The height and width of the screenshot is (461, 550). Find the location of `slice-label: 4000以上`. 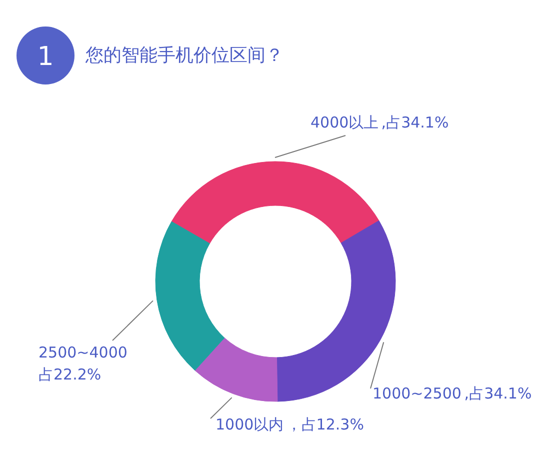

slice-label: 4000以上 is located at coordinates (344, 123).